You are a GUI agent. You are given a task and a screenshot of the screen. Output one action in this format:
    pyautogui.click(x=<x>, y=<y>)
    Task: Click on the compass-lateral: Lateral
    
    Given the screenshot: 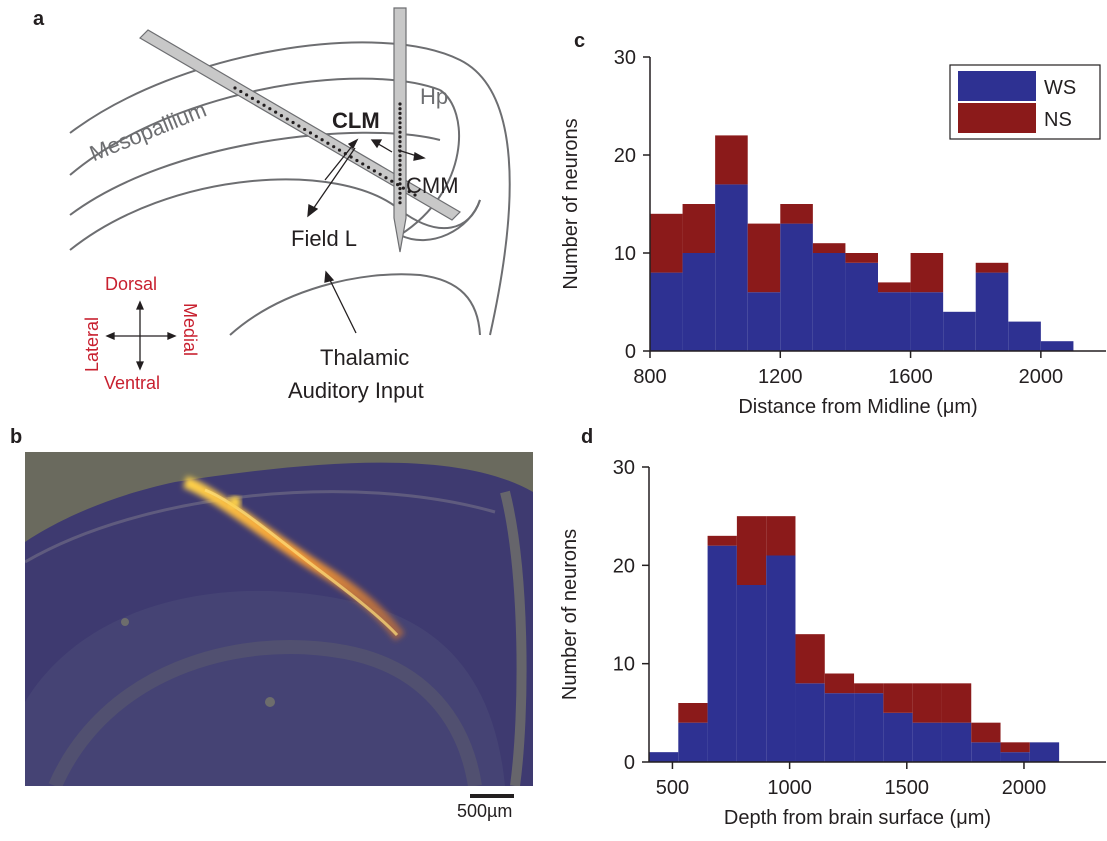 What is the action you would take?
    pyautogui.click(x=92, y=344)
    